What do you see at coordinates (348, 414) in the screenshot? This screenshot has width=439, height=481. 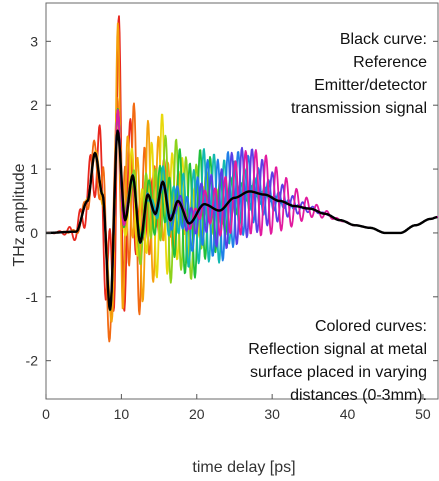 I see `x-tick-label: 40` at bounding box center [348, 414].